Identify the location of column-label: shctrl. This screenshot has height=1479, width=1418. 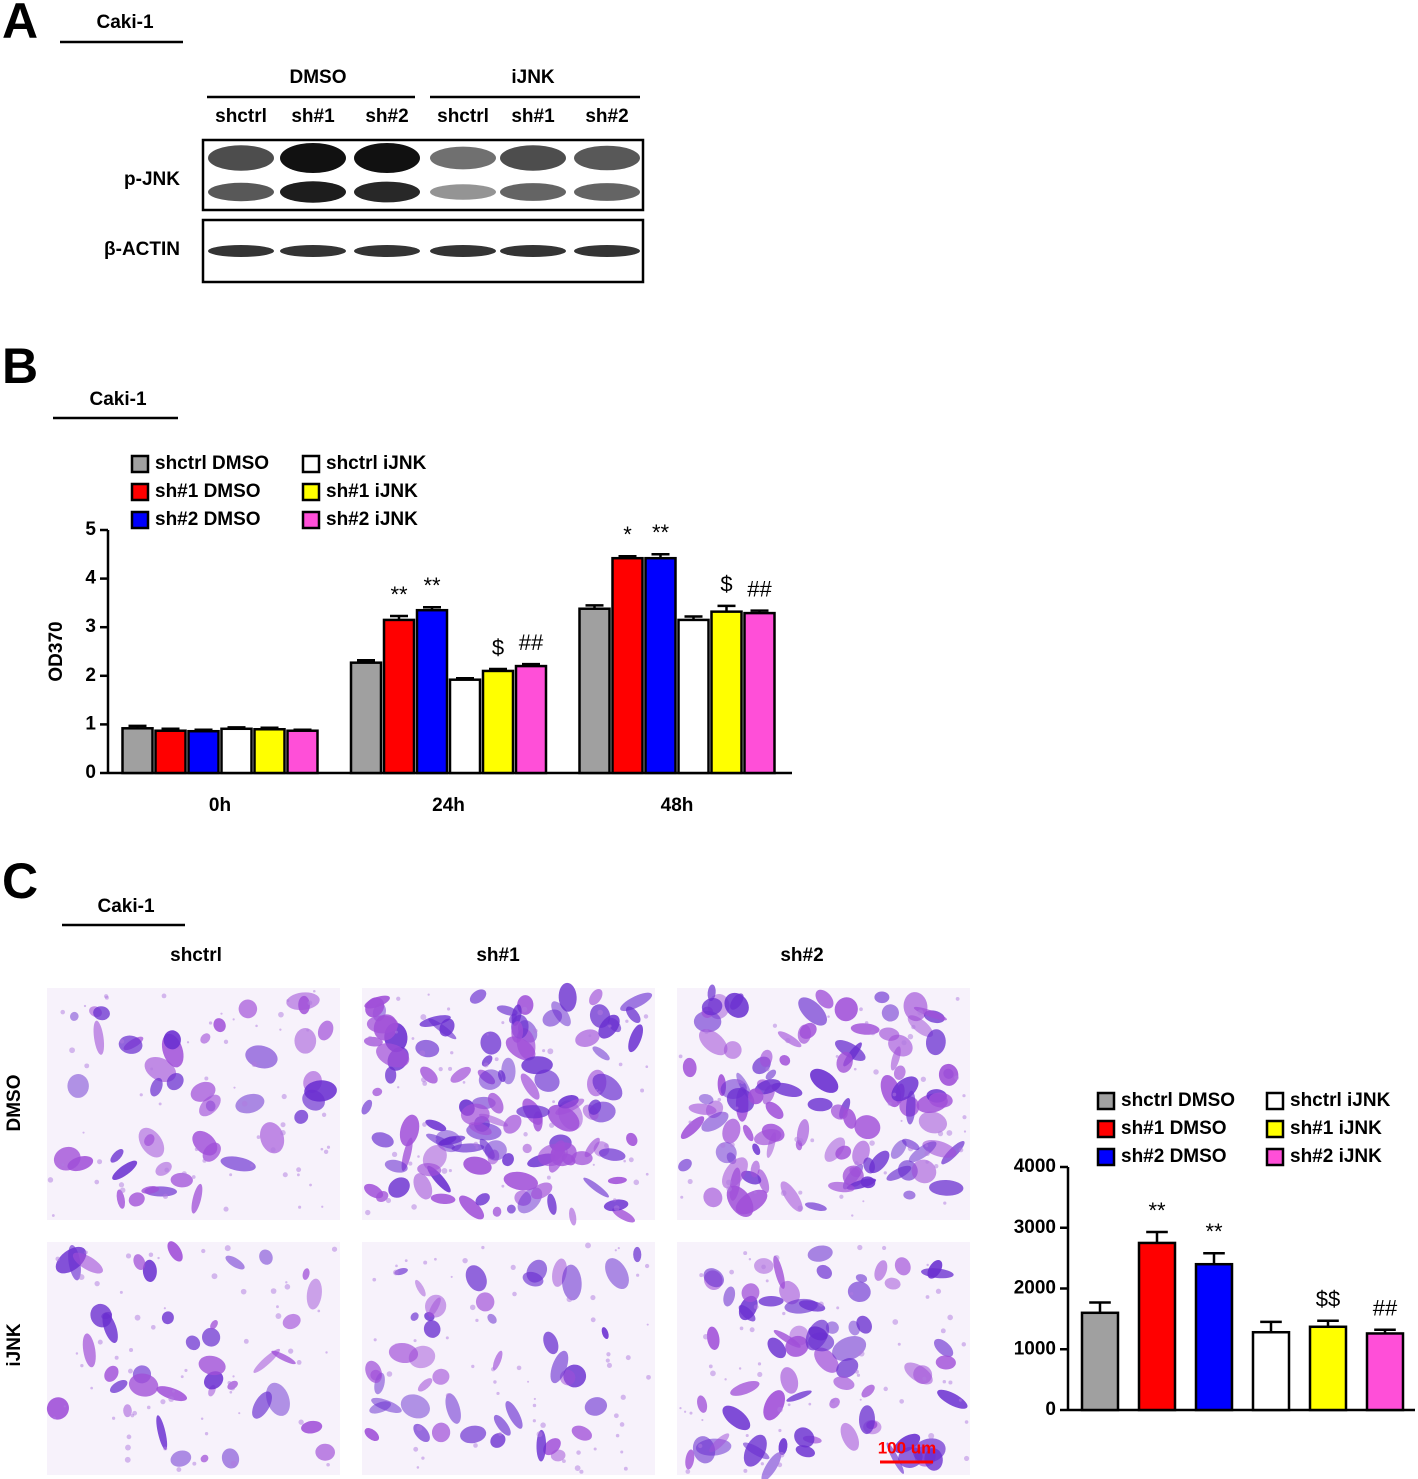
(196, 955).